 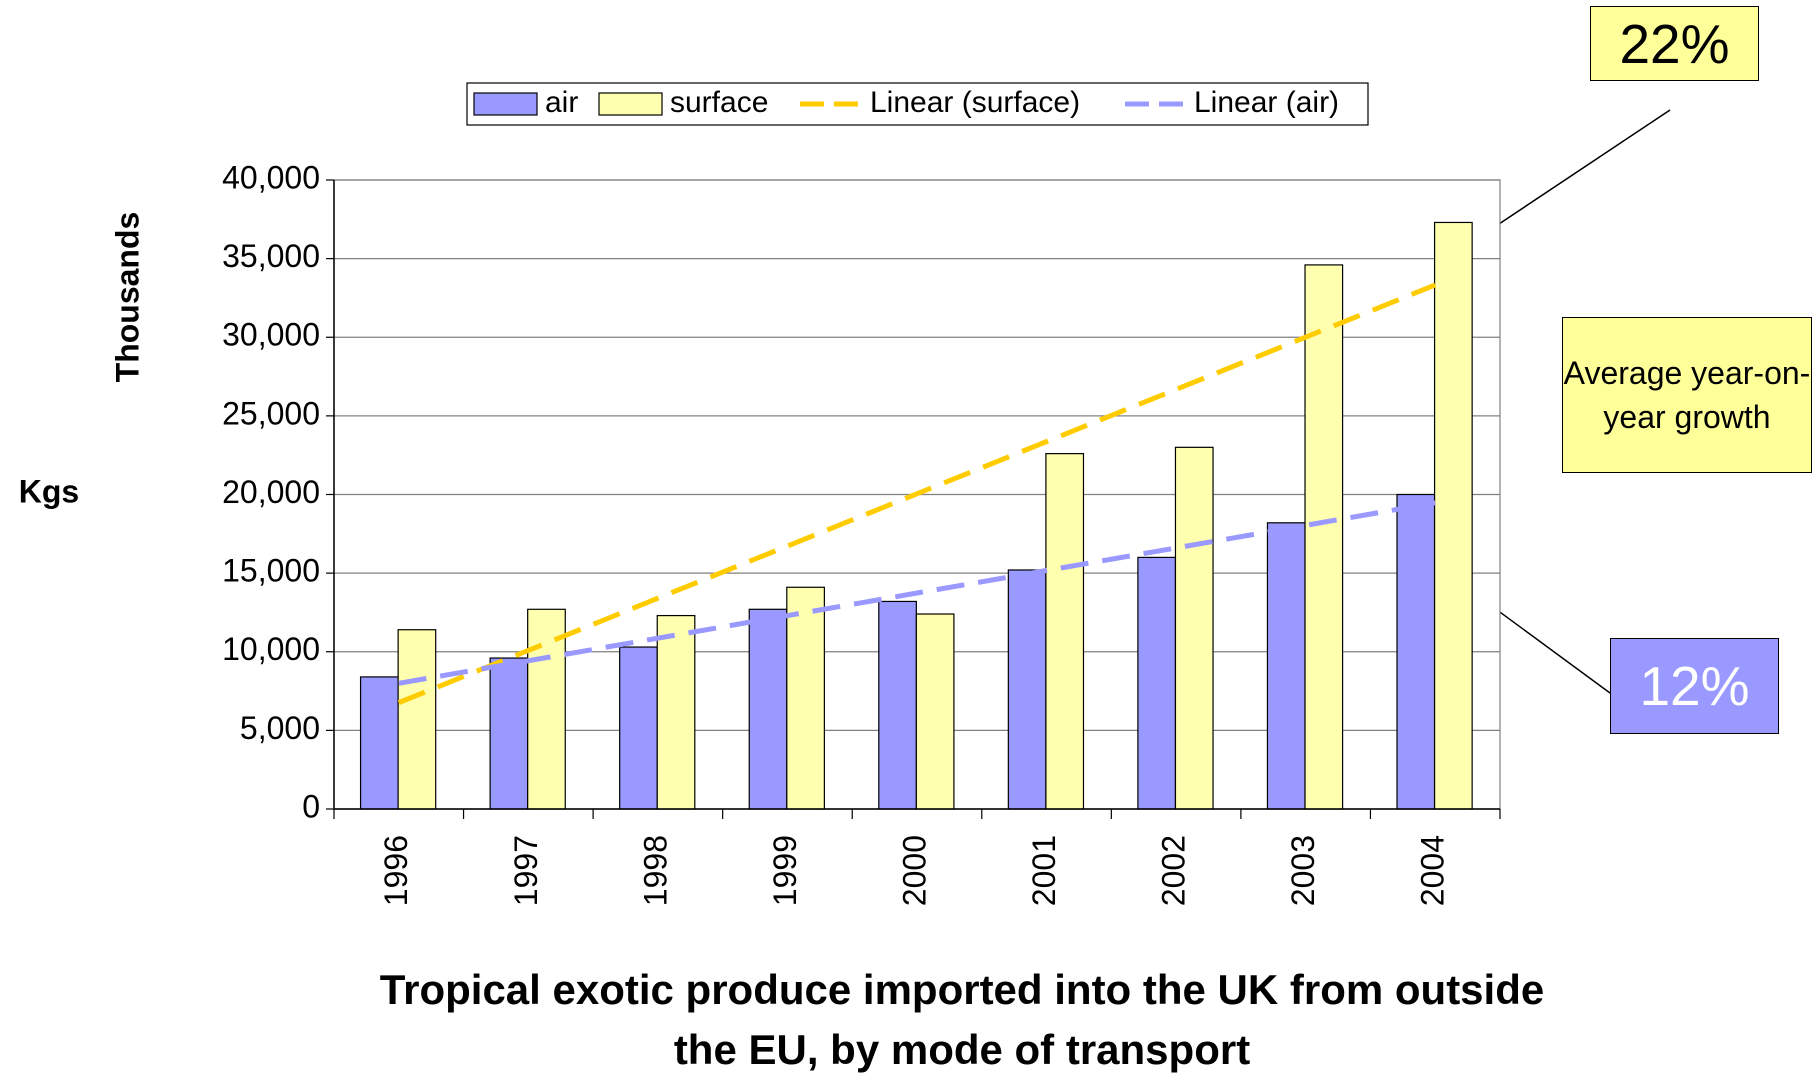 I want to click on y-tick-label: 30,000, so click(x=271, y=335).